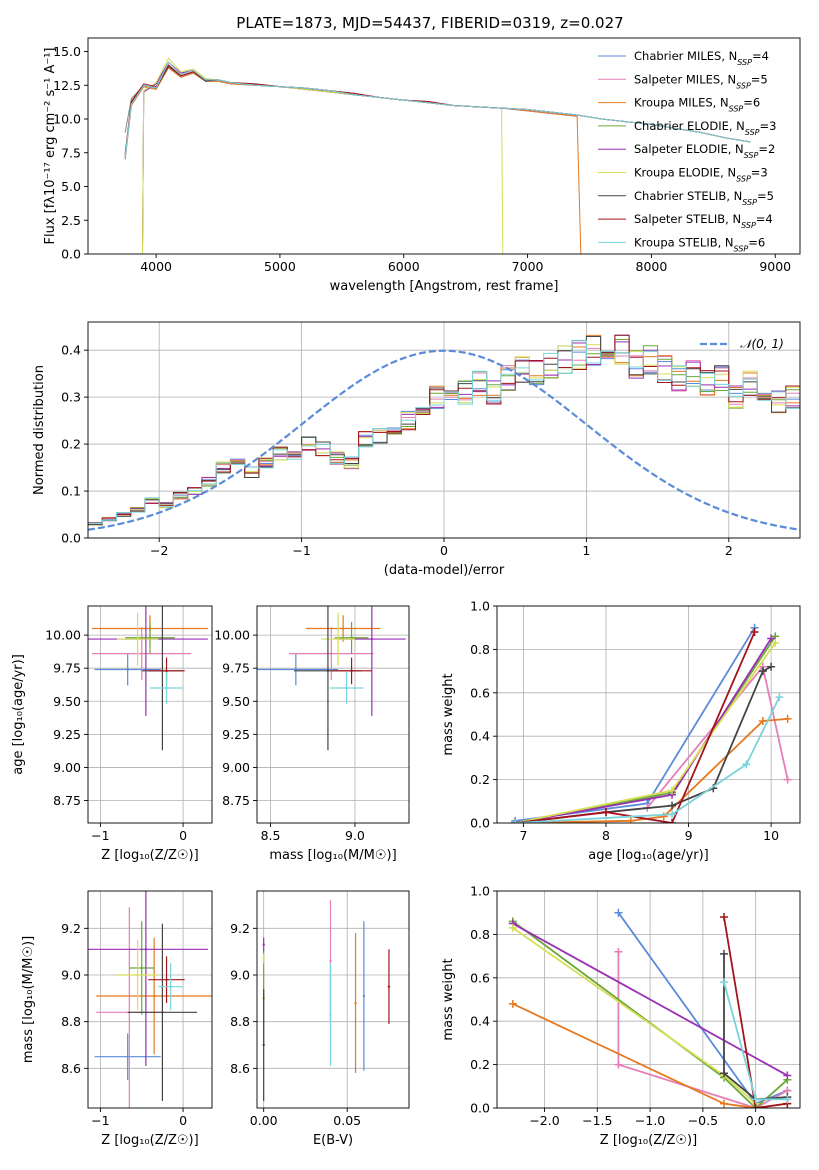 This screenshot has height=1170, width=819. What do you see at coordinates (264, 1120) in the screenshot?
I see `x-tick-label: 0.00` at bounding box center [264, 1120].